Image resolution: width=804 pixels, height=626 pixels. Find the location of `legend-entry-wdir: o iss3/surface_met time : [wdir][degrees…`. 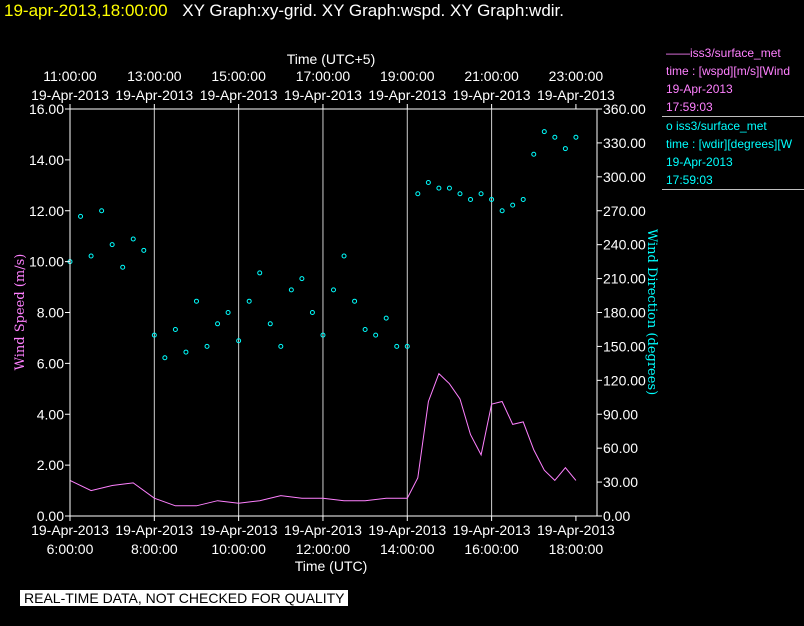

legend-entry-wdir: o iss3/surface_met time : [wdir][degrees… is located at coordinates (733, 153).